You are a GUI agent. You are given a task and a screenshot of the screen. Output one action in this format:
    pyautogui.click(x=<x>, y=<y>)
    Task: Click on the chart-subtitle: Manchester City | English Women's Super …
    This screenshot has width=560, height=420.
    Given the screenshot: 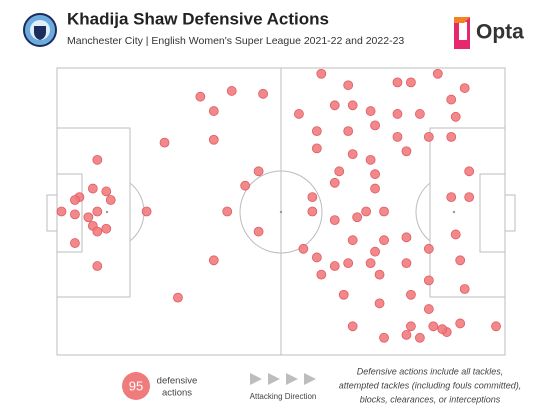 What is the action you would take?
    pyautogui.click(x=235, y=41)
    